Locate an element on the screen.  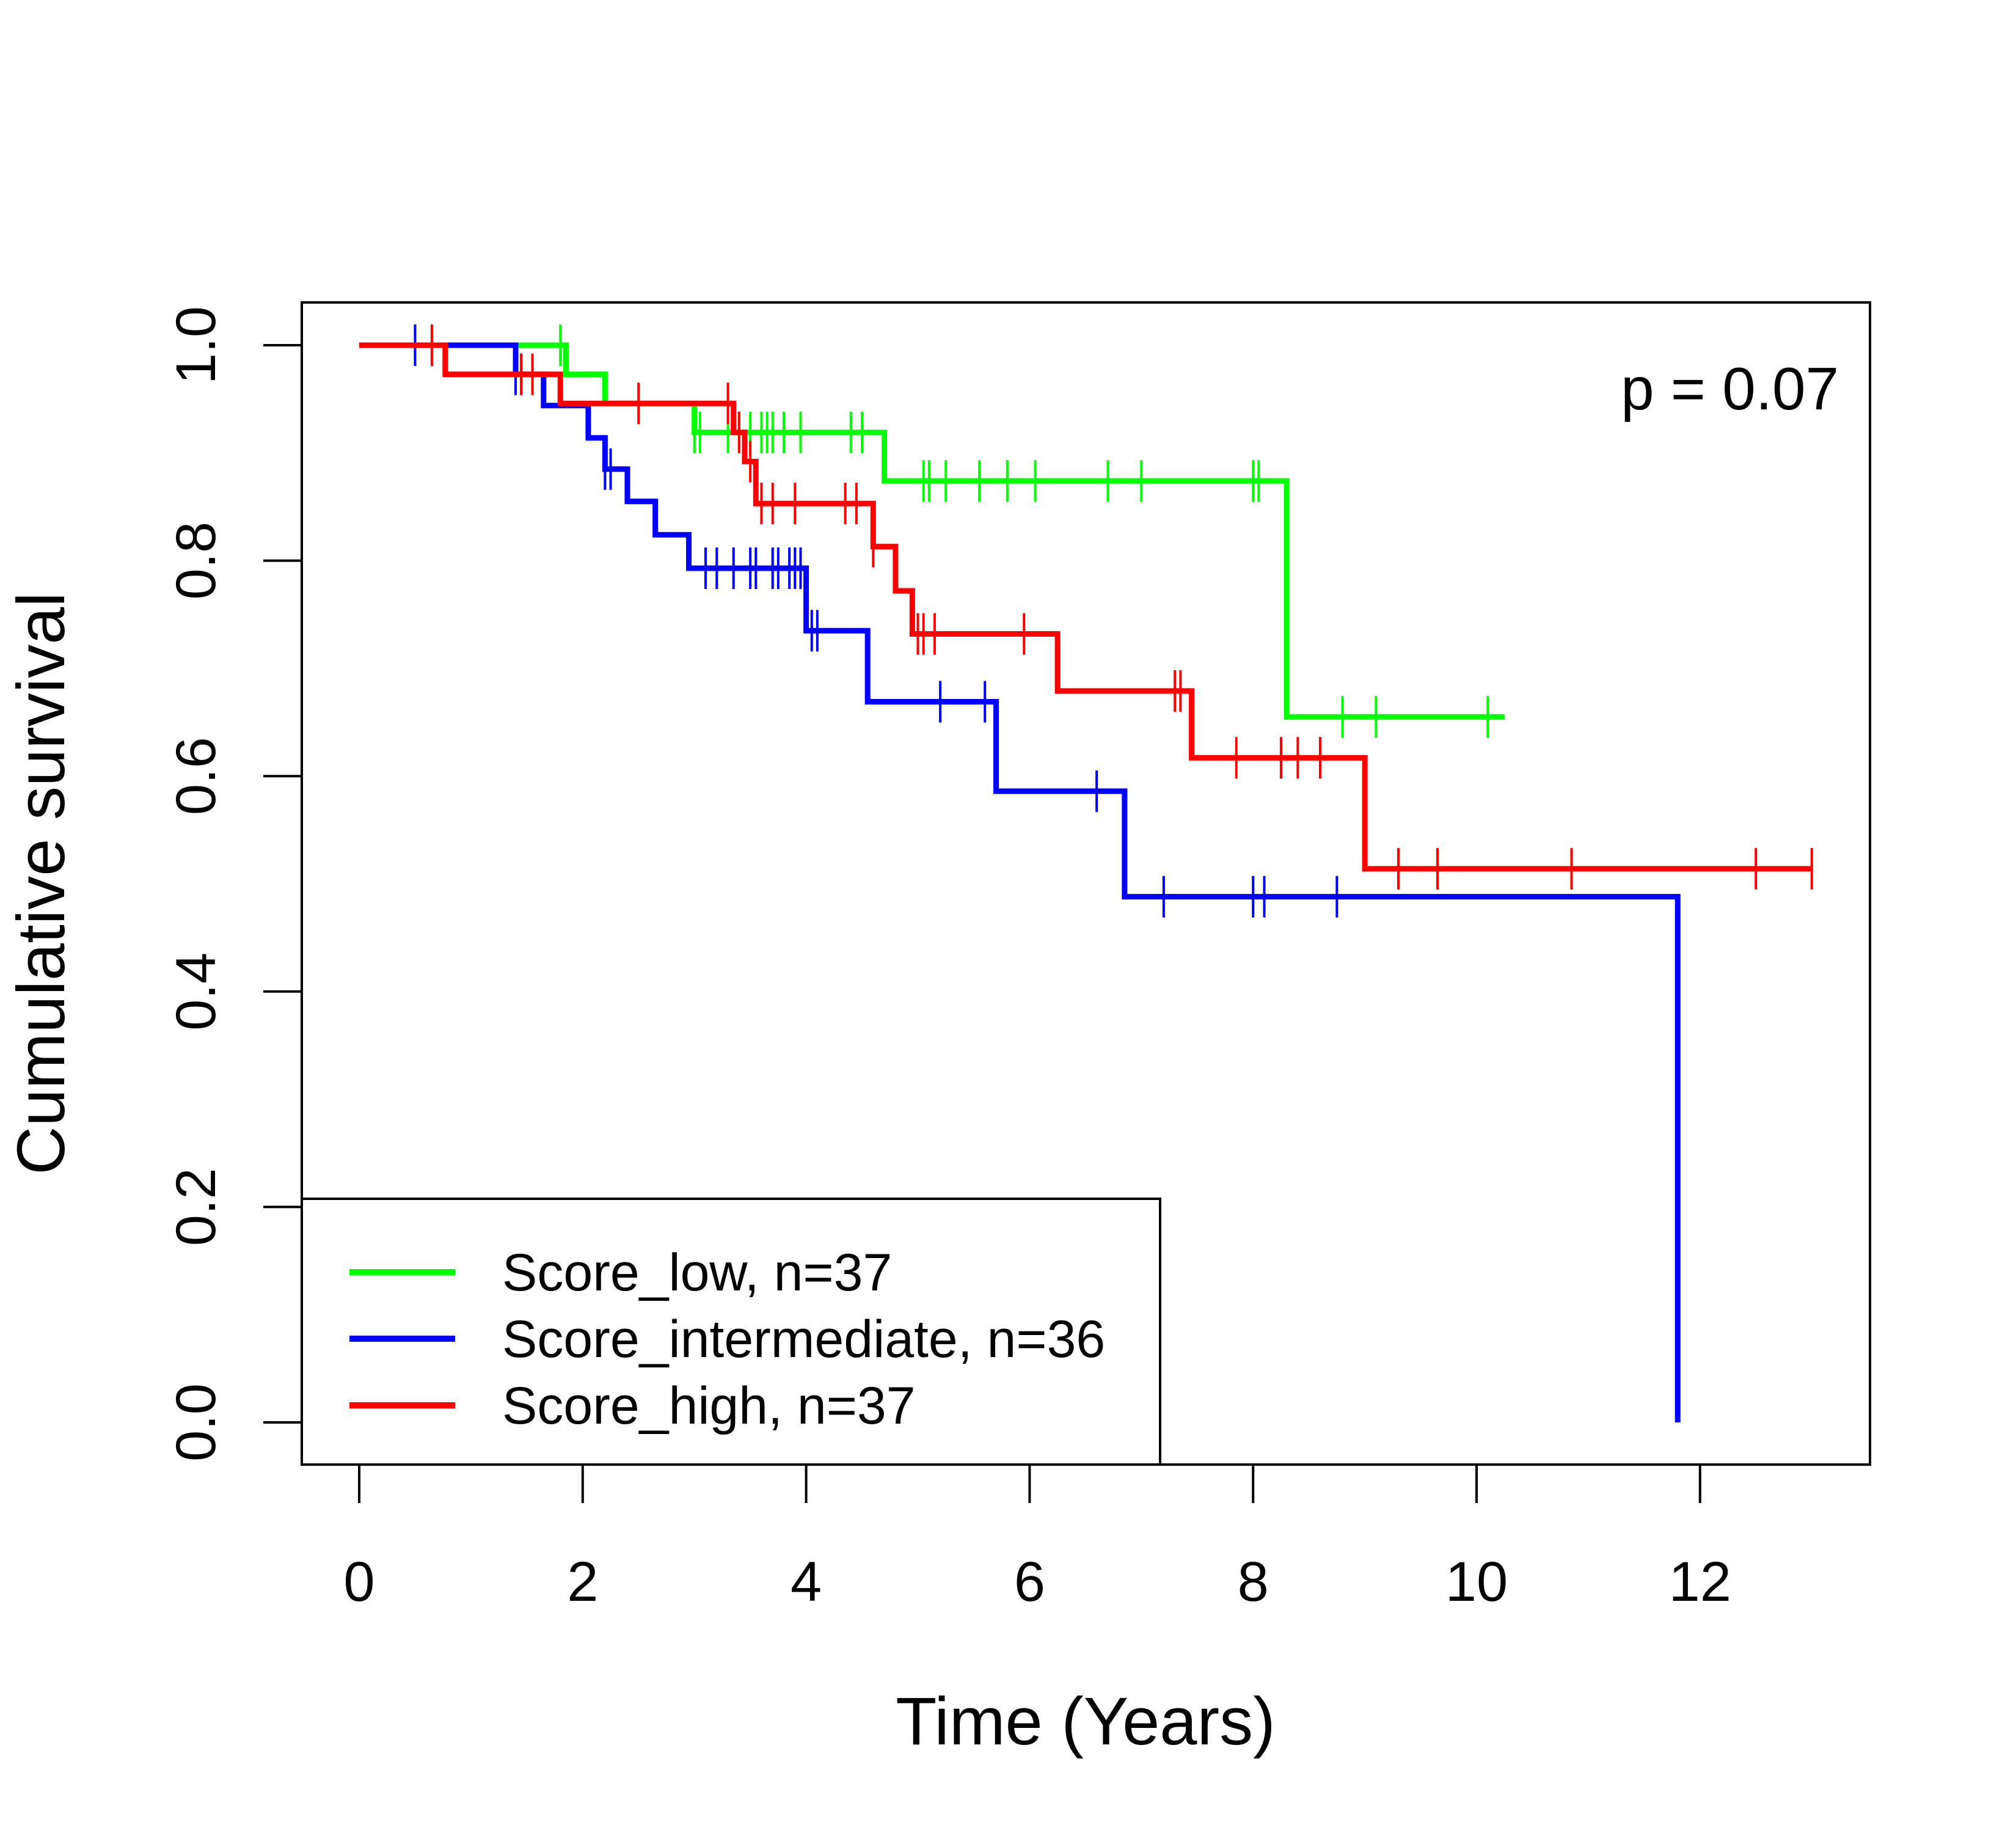
y-tick-label: 1.0 is located at coordinates (196, 345).